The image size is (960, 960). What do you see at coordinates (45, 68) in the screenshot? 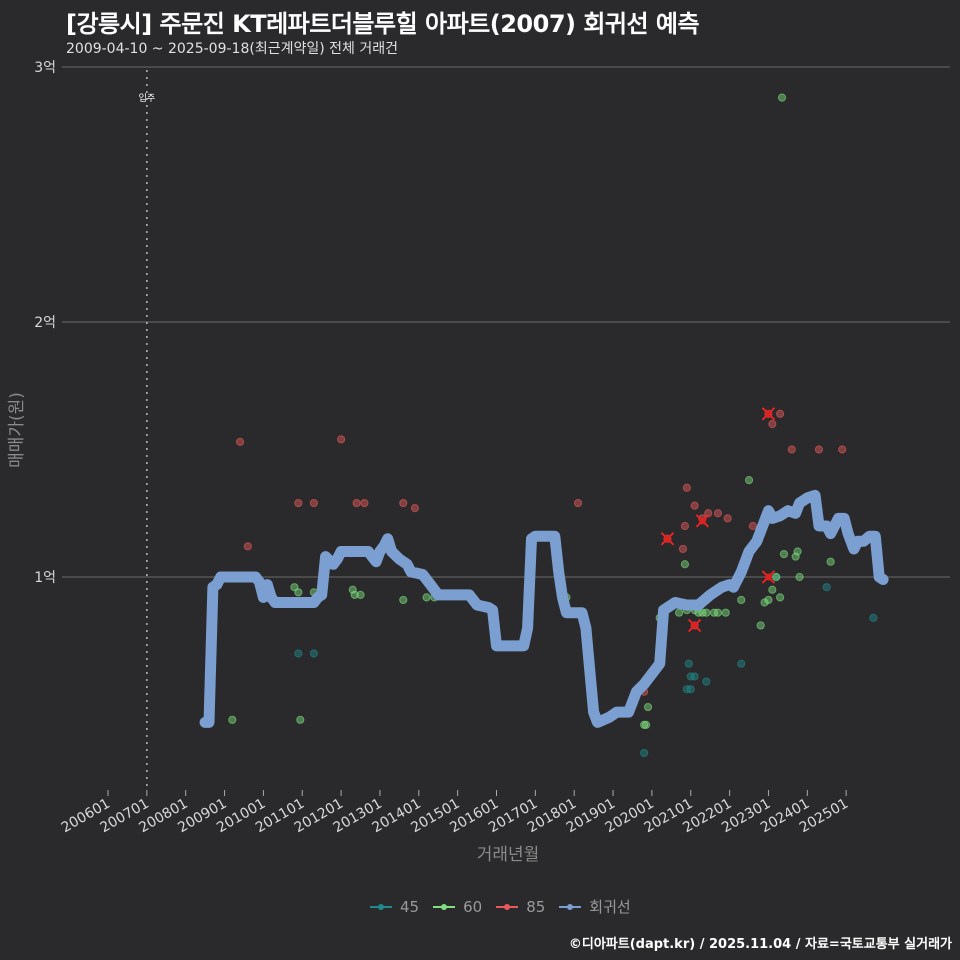
I see `y-tick-label: 3억` at bounding box center [45, 68].